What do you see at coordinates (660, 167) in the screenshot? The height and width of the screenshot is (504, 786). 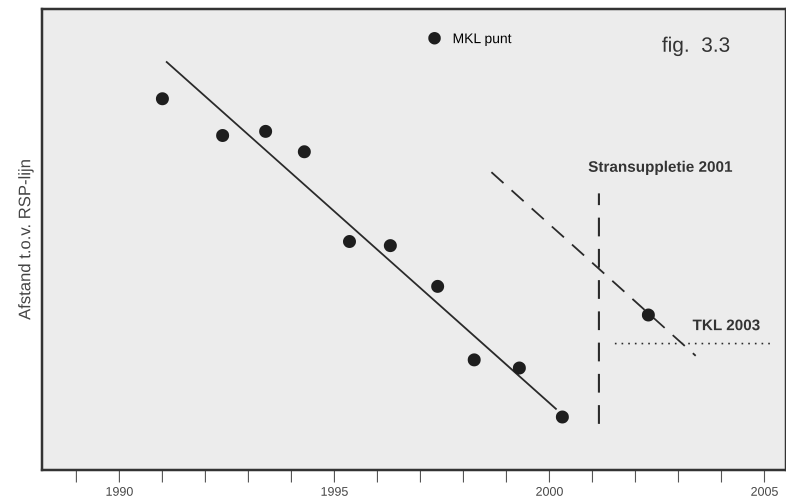 I see `ref-line-label: Stransuppletie 2001` at bounding box center [660, 167].